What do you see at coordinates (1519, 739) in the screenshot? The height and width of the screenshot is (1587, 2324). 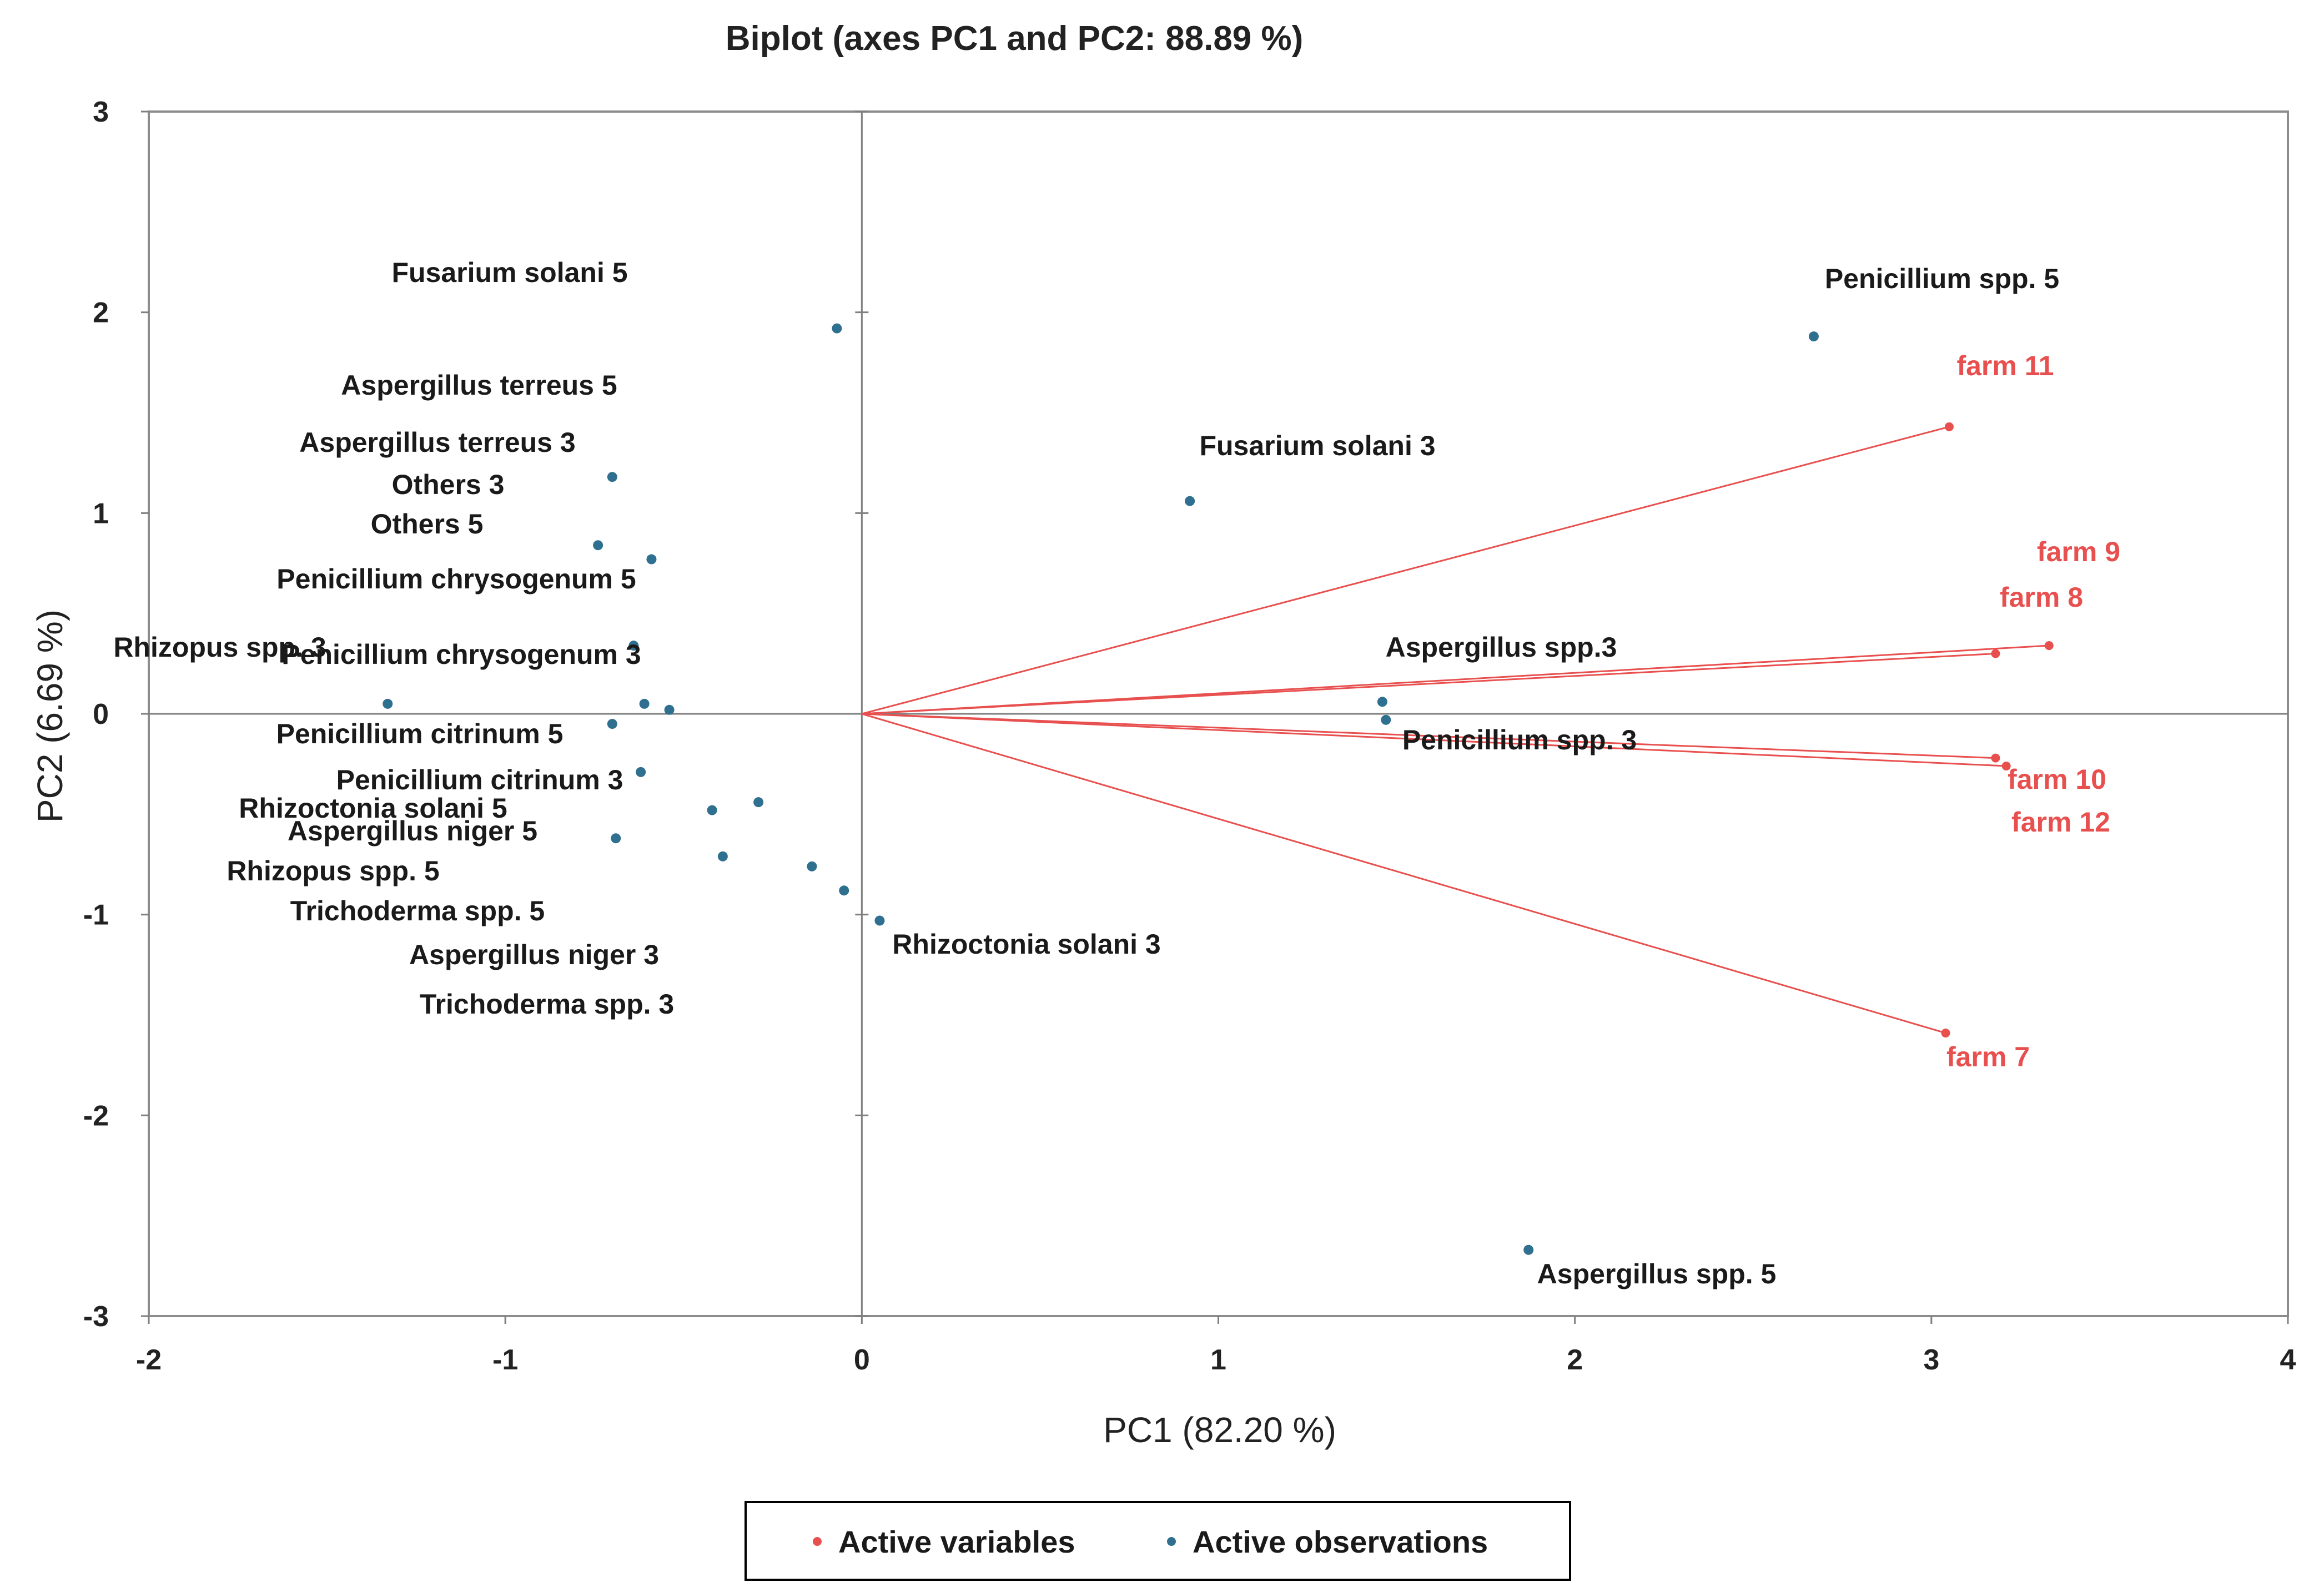 I see `observation-label: Penicillium spp. 3` at bounding box center [1519, 739].